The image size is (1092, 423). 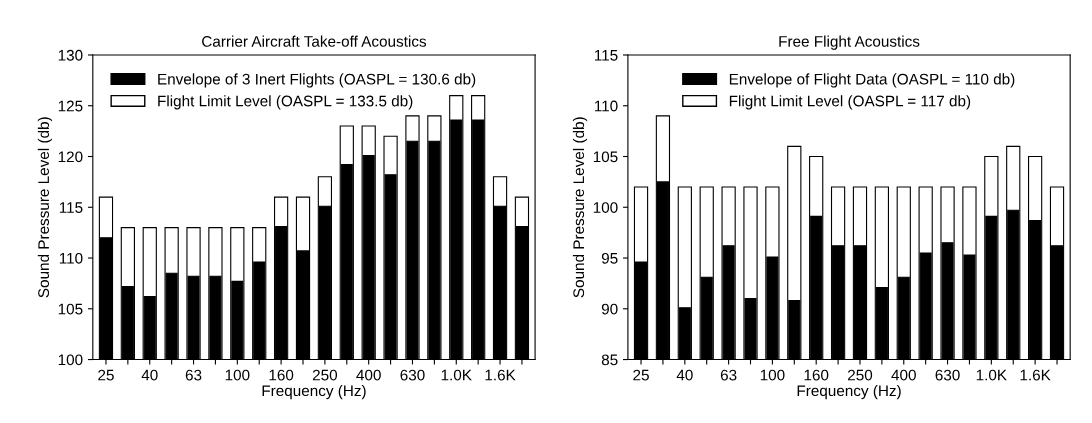 I want to click on chart-title: Carrier Aircraft Take-off Acoustics, so click(x=314, y=41).